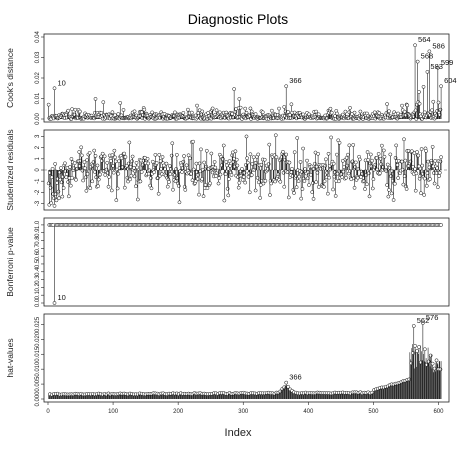 The width and height of the screenshot is (474, 449). What do you see at coordinates (441, 225) in the screenshot?
I see `panel-3-point` at bounding box center [441, 225].